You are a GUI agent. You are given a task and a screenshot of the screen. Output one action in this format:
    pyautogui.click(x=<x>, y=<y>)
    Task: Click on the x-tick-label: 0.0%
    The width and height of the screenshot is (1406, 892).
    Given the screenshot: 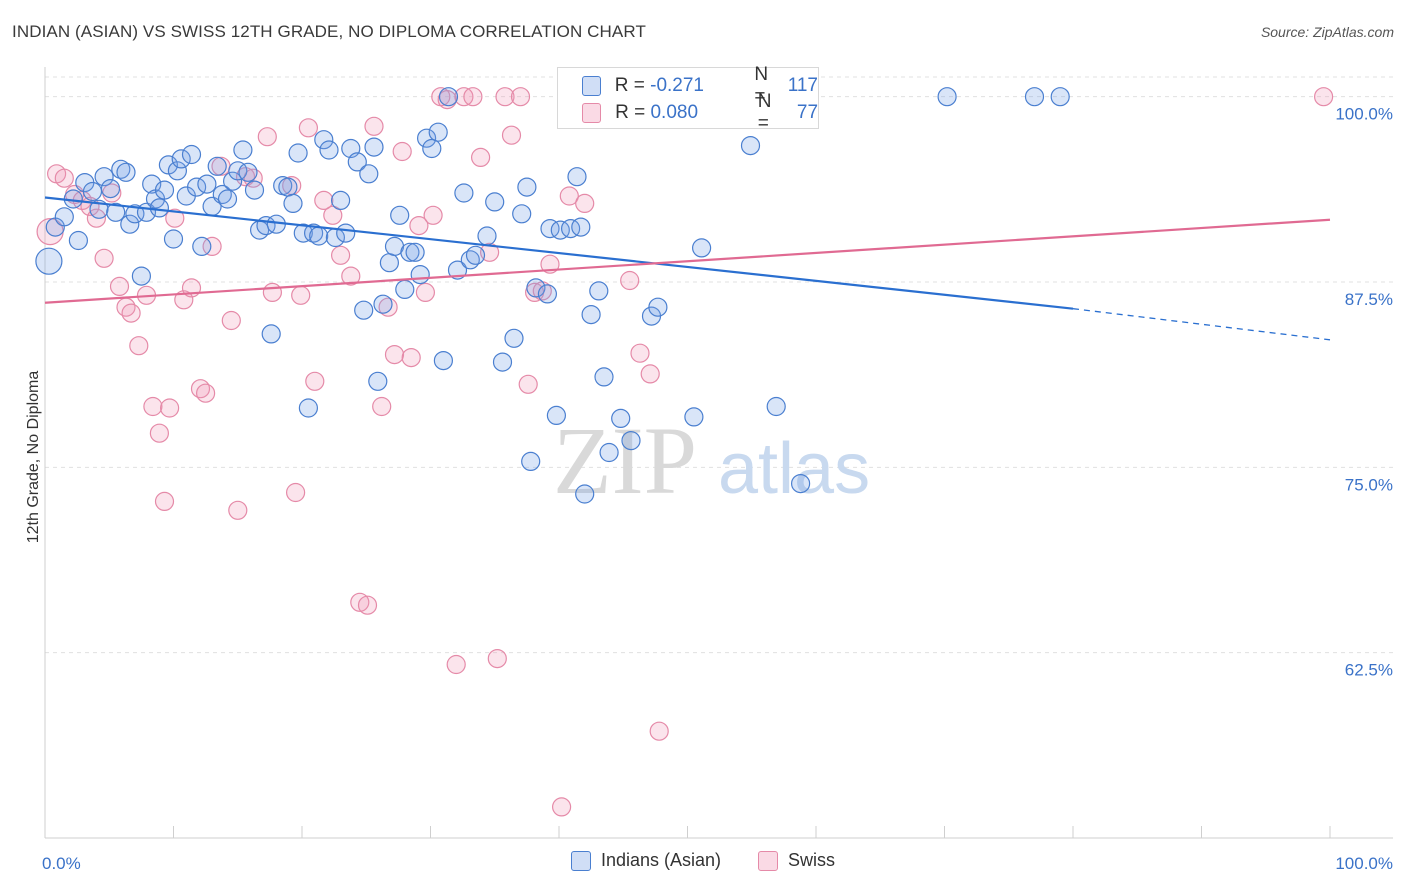 What is the action you would take?
    pyautogui.click(x=61, y=863)
    